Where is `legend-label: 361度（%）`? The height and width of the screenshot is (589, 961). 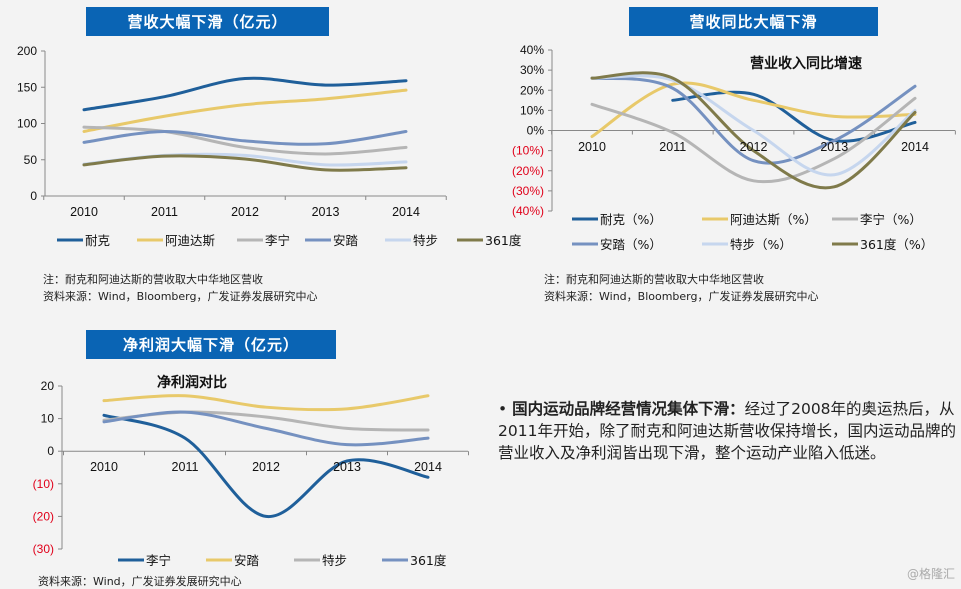
legend-label: 361度（%） is located at coordinates (896, 244).